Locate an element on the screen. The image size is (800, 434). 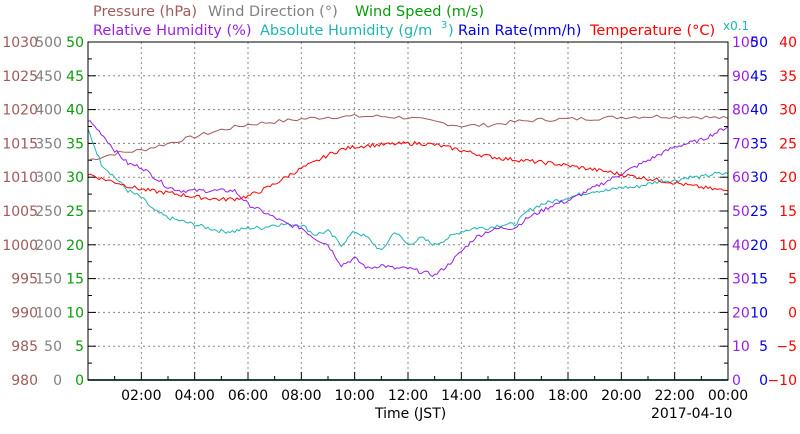
x-tick-label: 00:00 is located at coordinates (728, 396).